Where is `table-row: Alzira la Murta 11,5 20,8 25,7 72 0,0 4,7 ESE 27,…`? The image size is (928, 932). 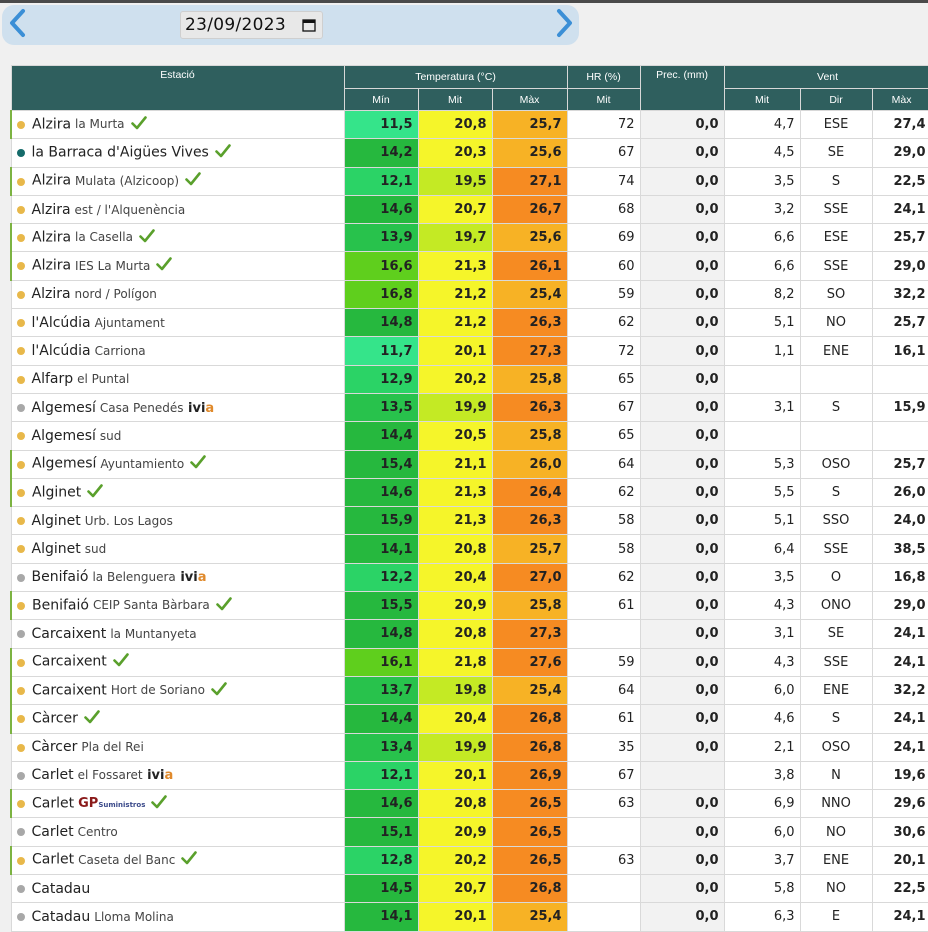
table-row: Alzira la Murta 11,5 20,8 25,7 72 0,0 4,7 ESE 27,… is located at coordinates (469, 124).